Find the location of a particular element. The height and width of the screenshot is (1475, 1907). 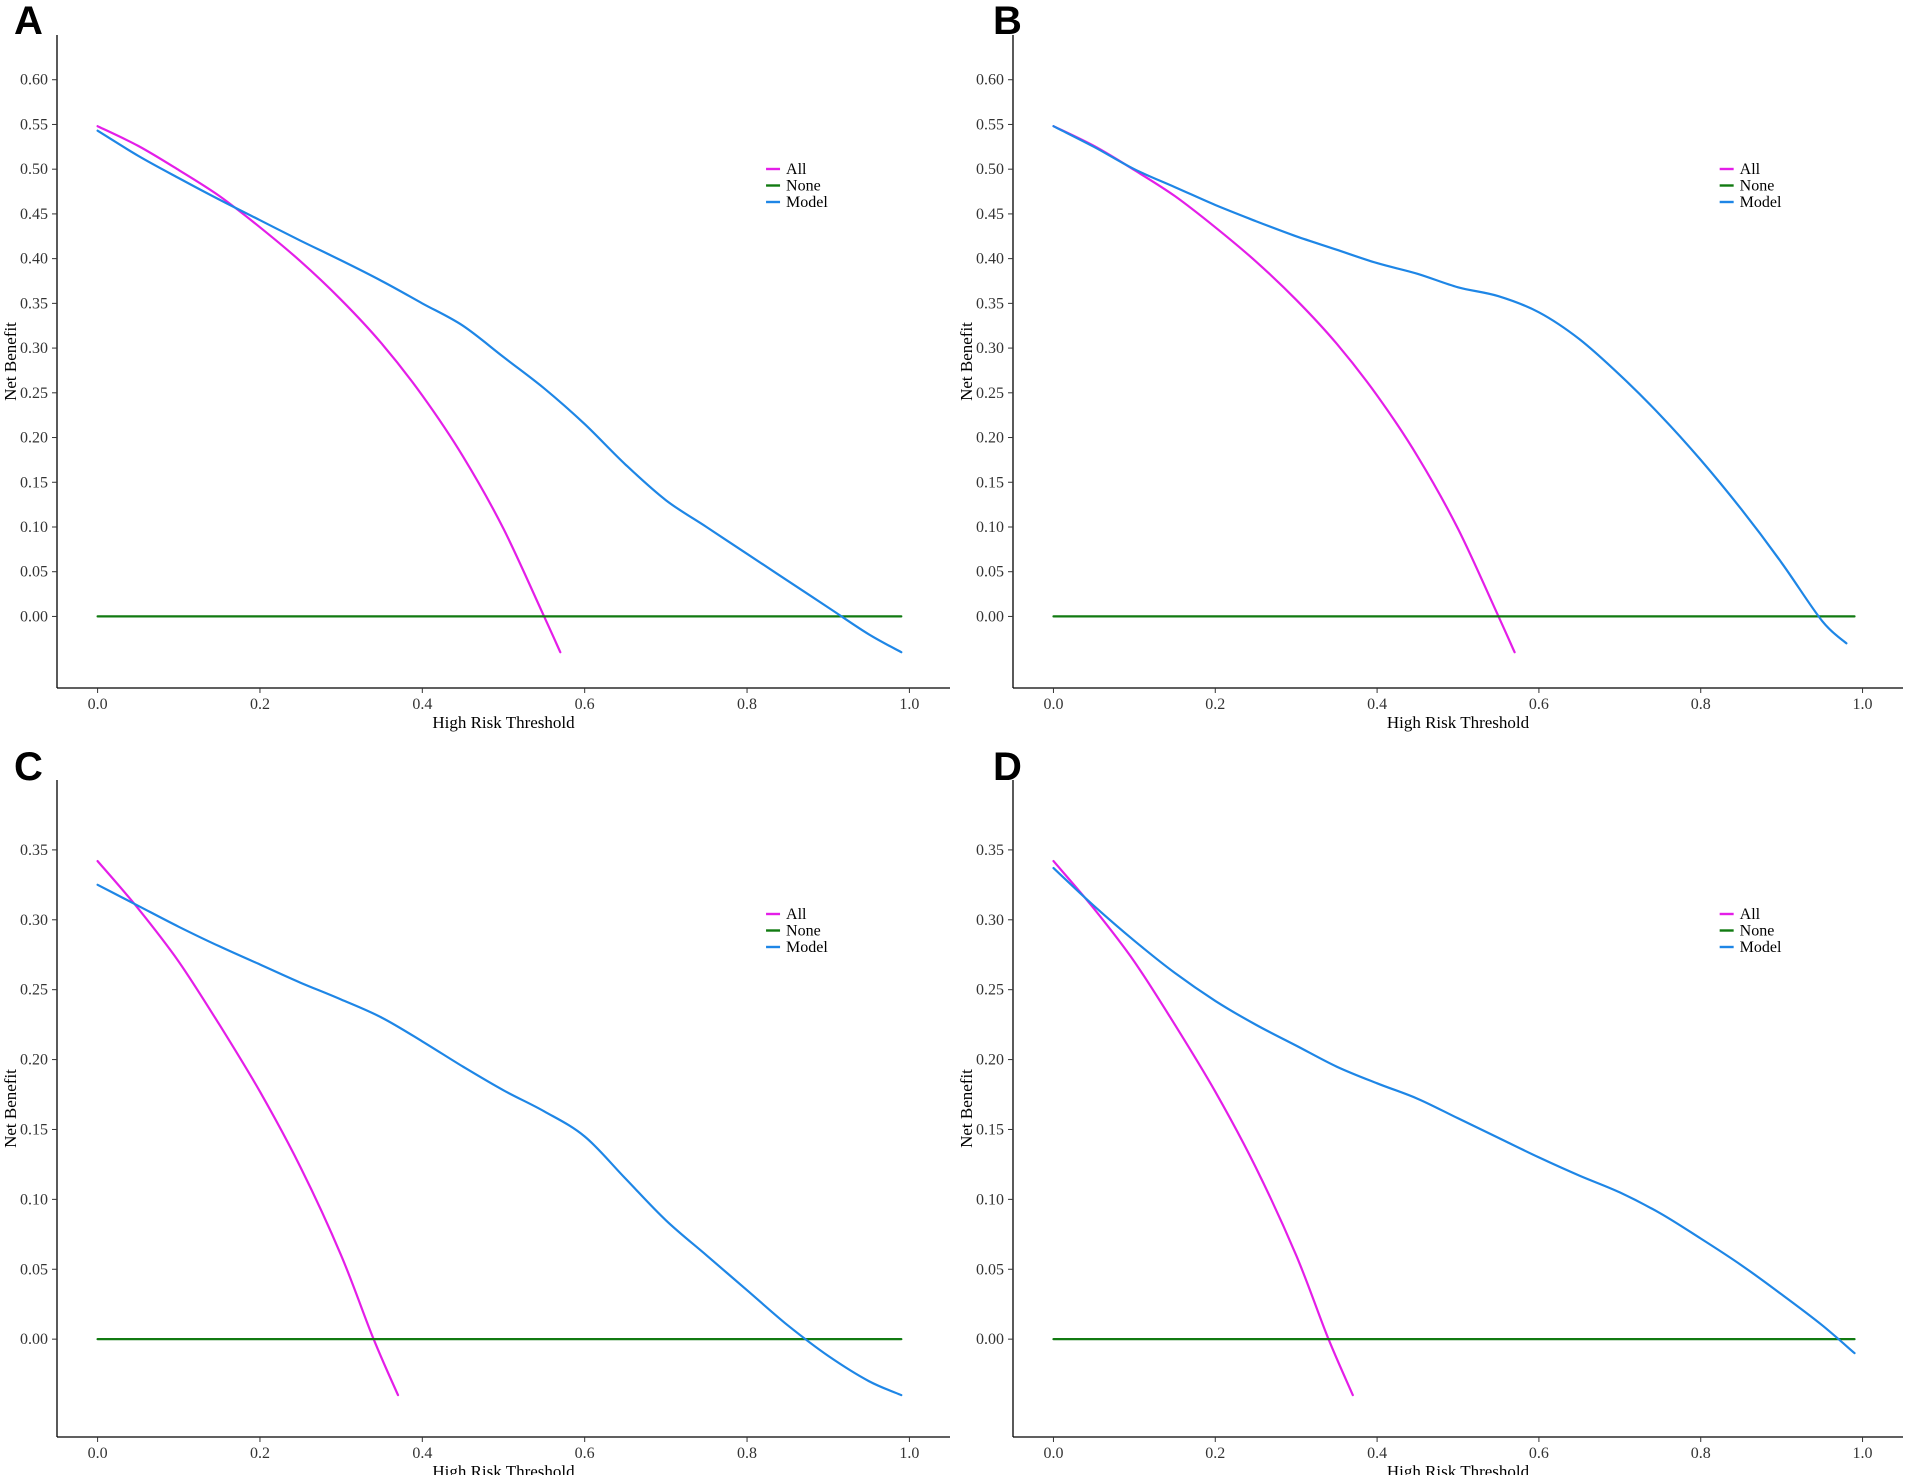

panel-letter-d: D is located at coordinates (1007, 767).